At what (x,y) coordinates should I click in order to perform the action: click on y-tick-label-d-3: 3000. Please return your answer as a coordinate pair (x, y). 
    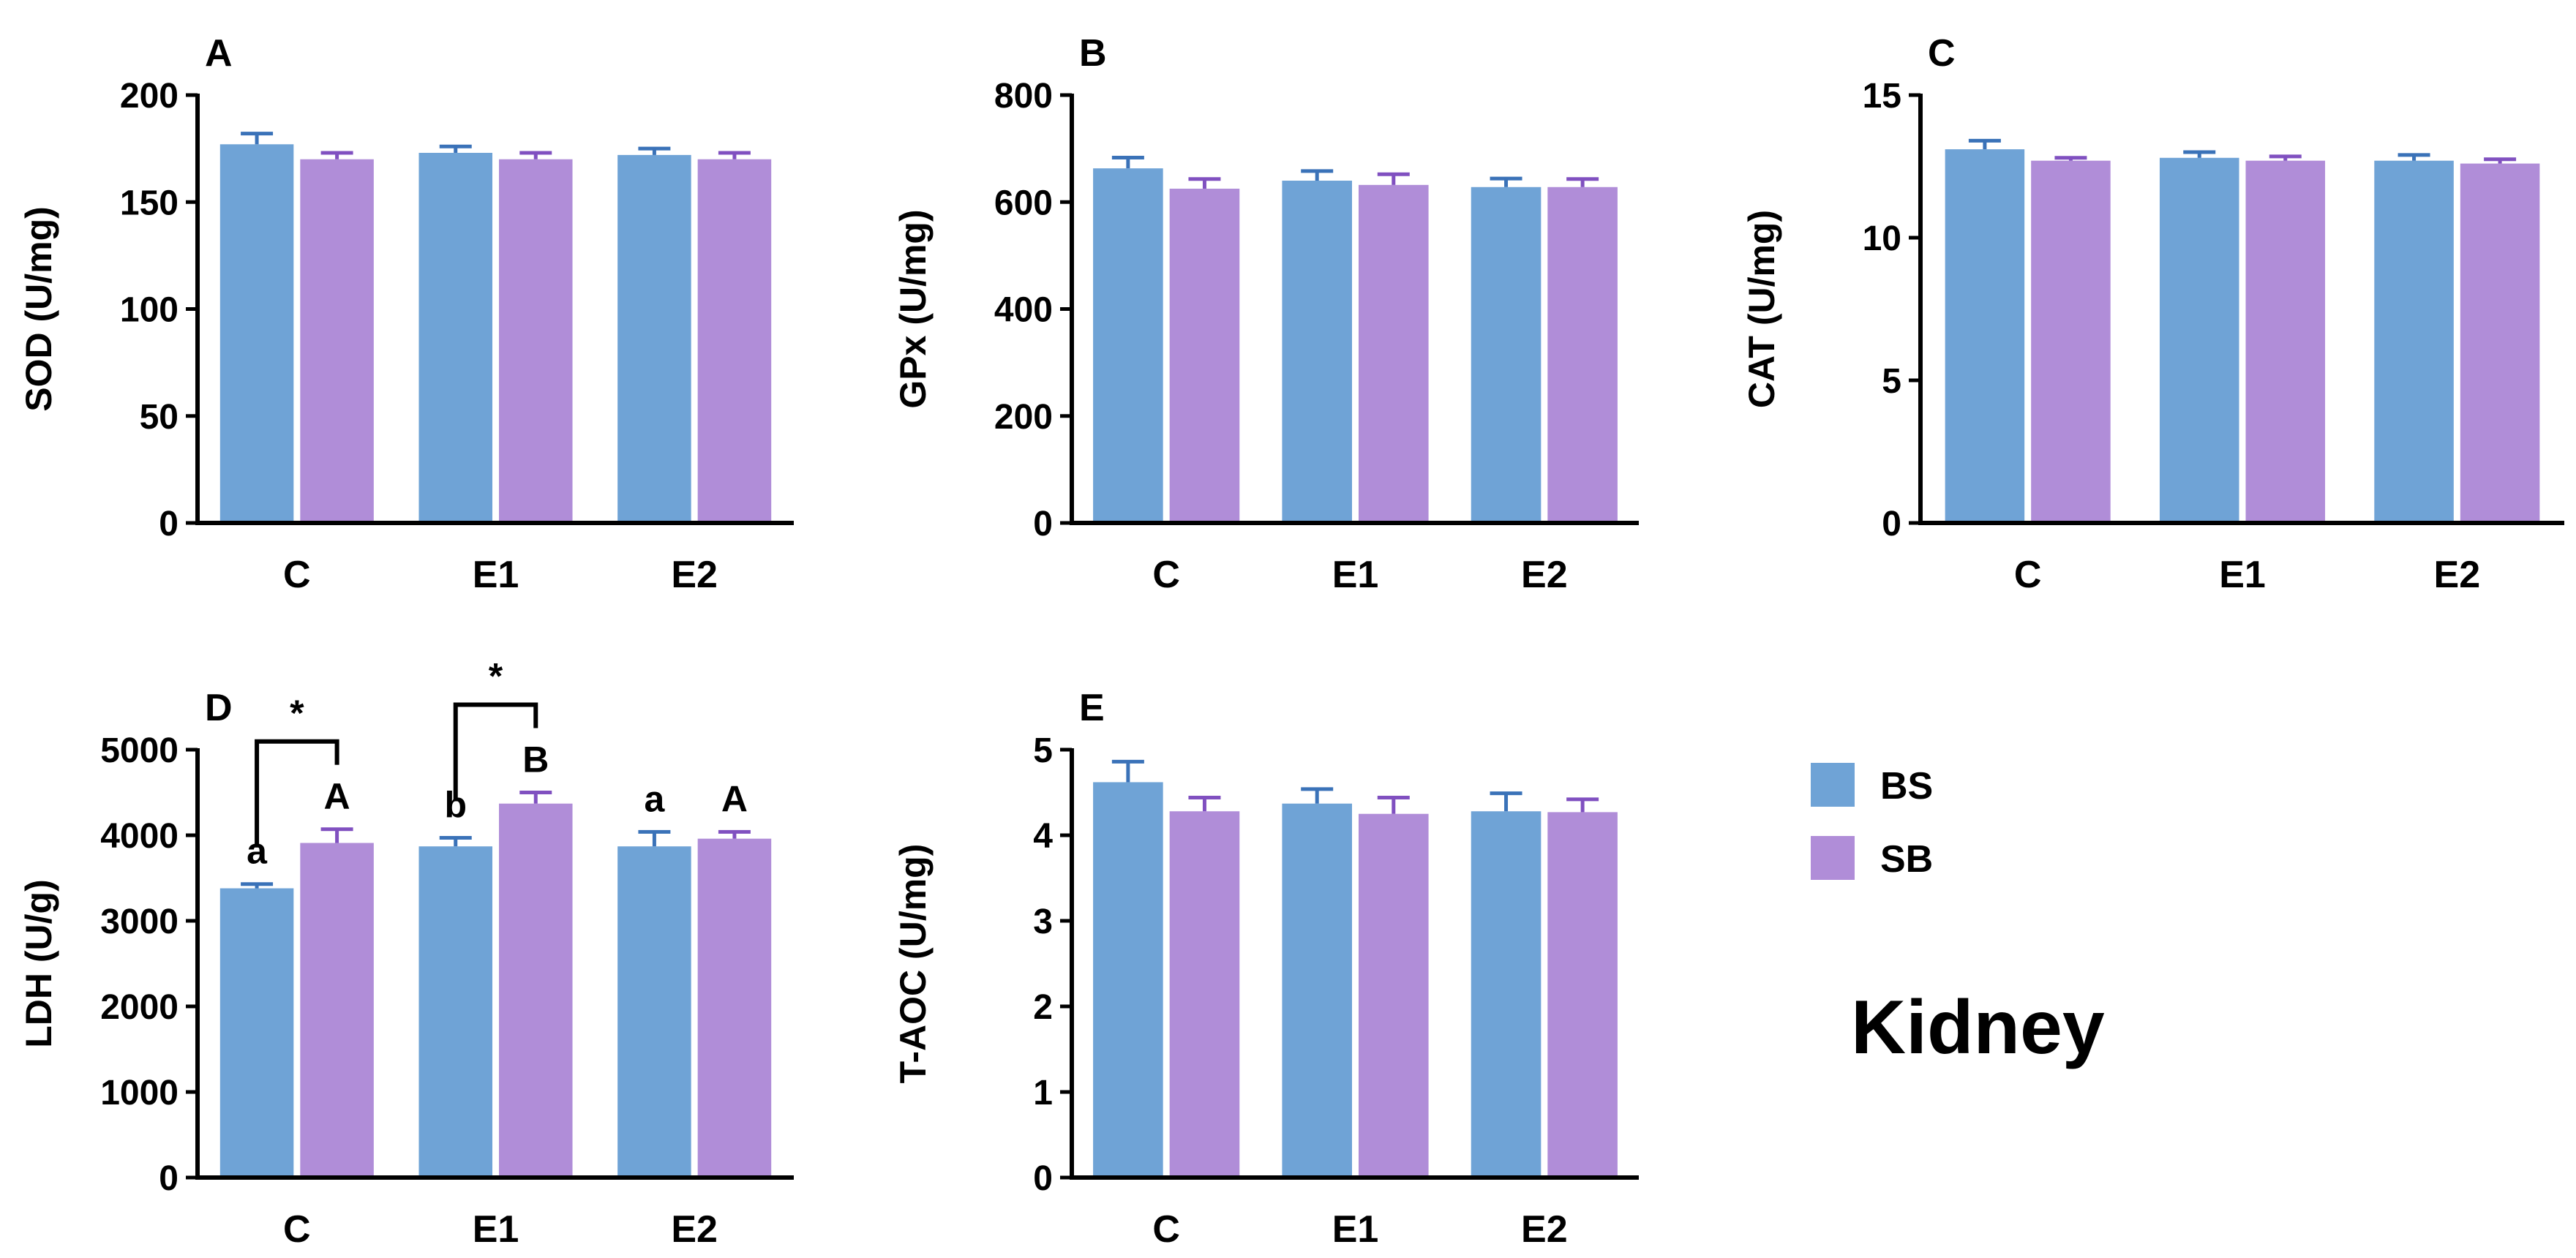
    Looking at the image, I should click on (139, 922).